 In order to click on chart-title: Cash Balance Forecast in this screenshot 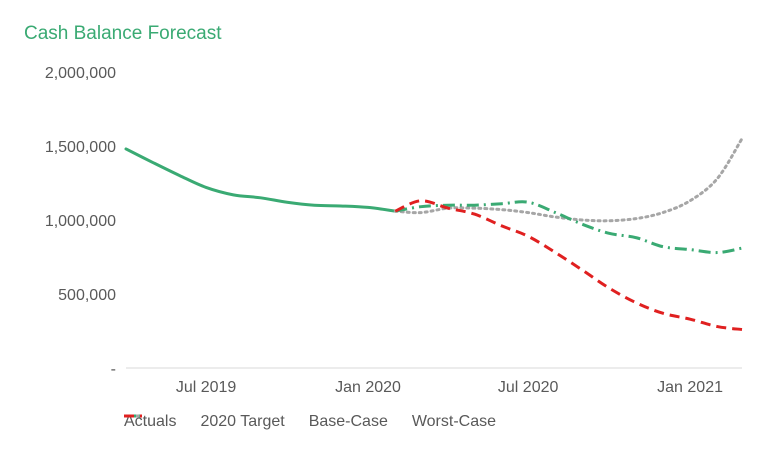, I will do `click(123, 33)`.